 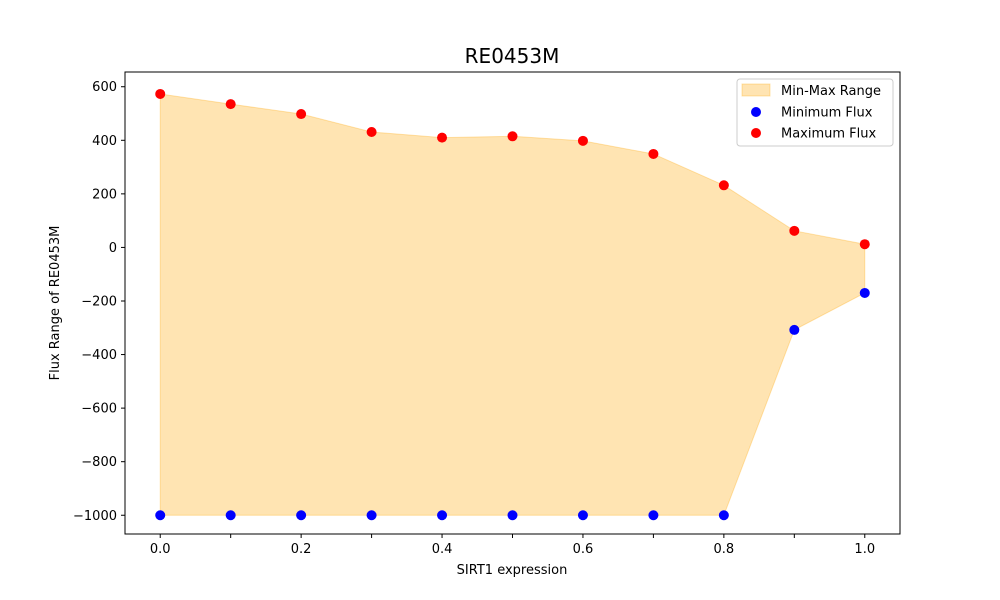 I want to click on y-tick-label: −200, so click(x=99, y=301).